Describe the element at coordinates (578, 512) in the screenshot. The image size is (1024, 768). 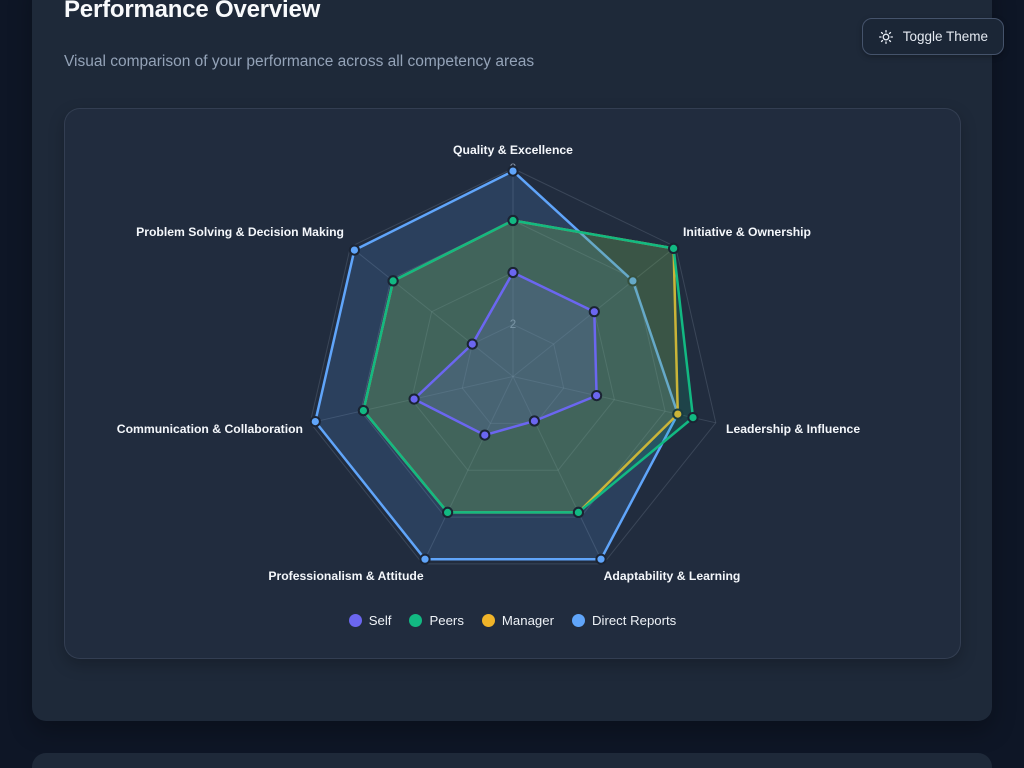
I see `radar-point-peers-adaptability-learning` at that location.